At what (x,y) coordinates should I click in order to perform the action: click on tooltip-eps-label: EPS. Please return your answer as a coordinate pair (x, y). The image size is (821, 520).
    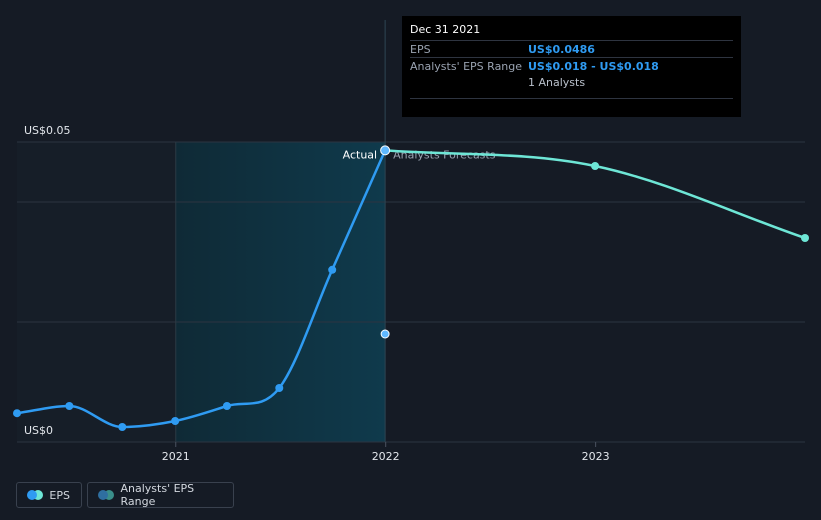
    Looking at the image, I should click on (420, 49).